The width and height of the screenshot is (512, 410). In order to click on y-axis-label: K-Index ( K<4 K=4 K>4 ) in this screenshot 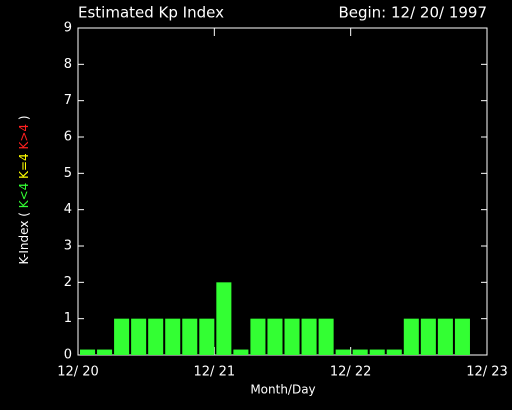, I will do `click(24, 189)`.